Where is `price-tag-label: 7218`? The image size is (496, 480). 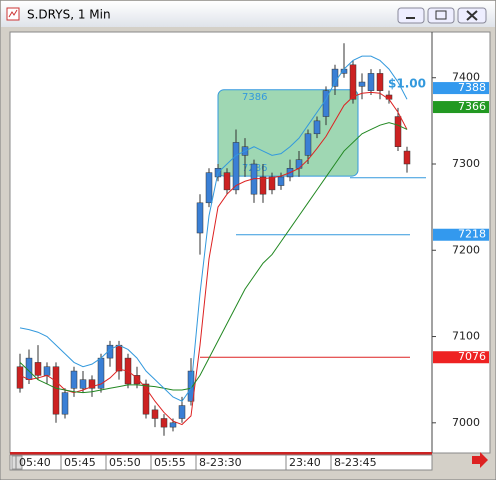
price-tag-label: 7218 is located at coordinates (472, 234).